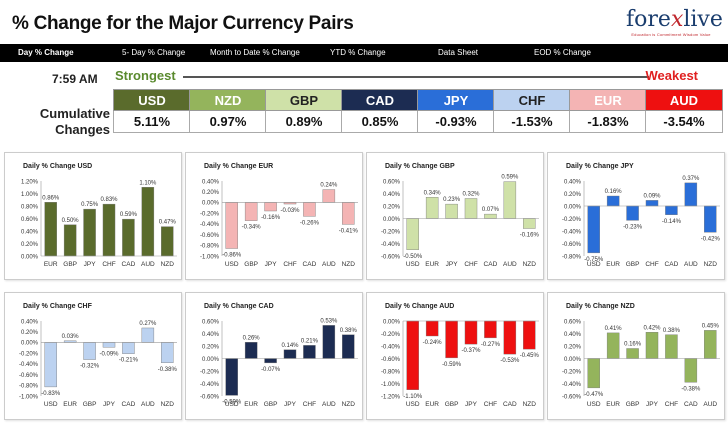 Image resolution: width=728 pixels, height=435 pixels. Describe the element at coordinates (232, 256) in the screenshot. I see `data-label: -0.86%` at that location.